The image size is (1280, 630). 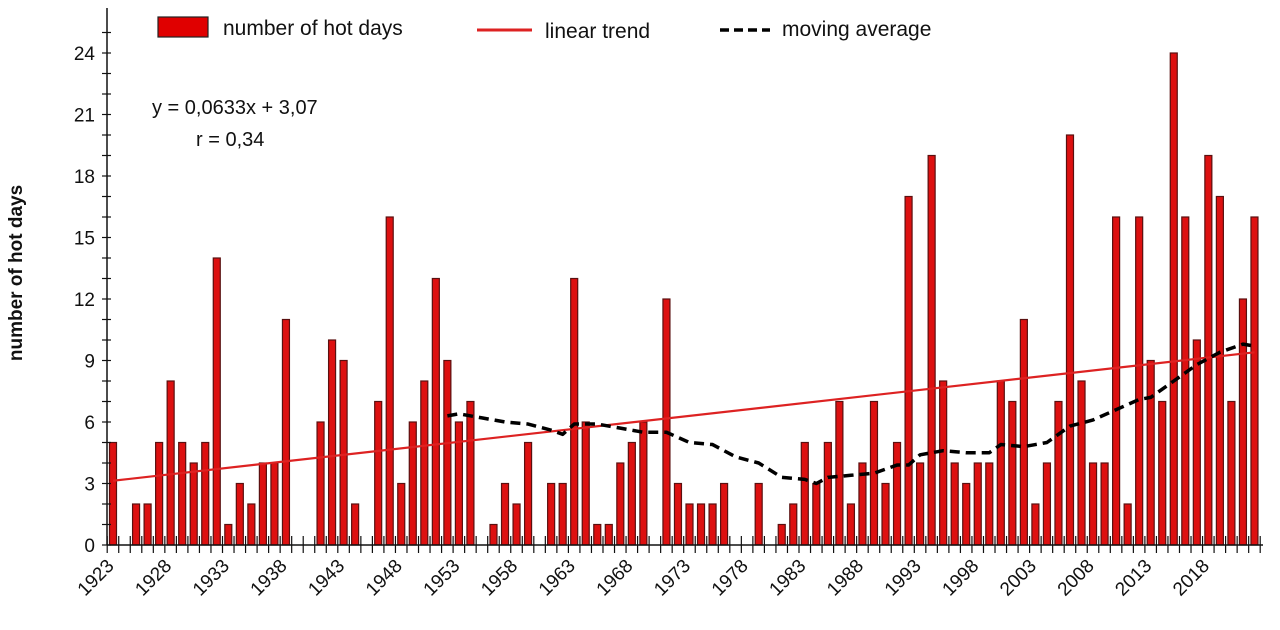 I want to click on bar-1944, so click(x=355, y=524).